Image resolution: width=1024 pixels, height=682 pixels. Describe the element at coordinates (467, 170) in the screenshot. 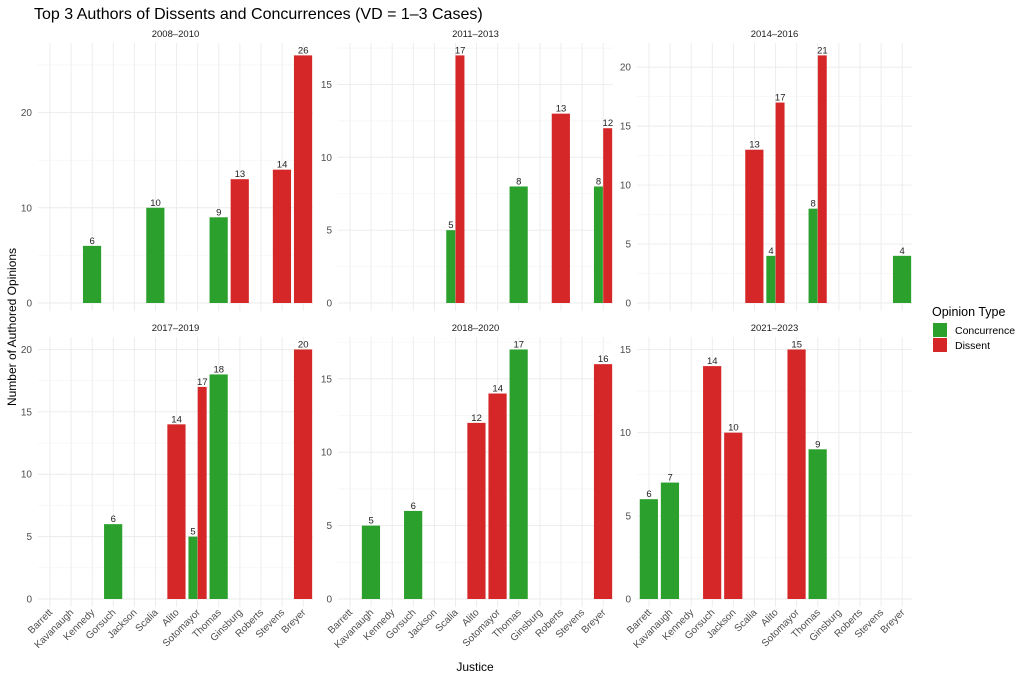

I see `facet-panel: 2011–2013 0 5 10 15 5 17 8 13 8 12` at that location.